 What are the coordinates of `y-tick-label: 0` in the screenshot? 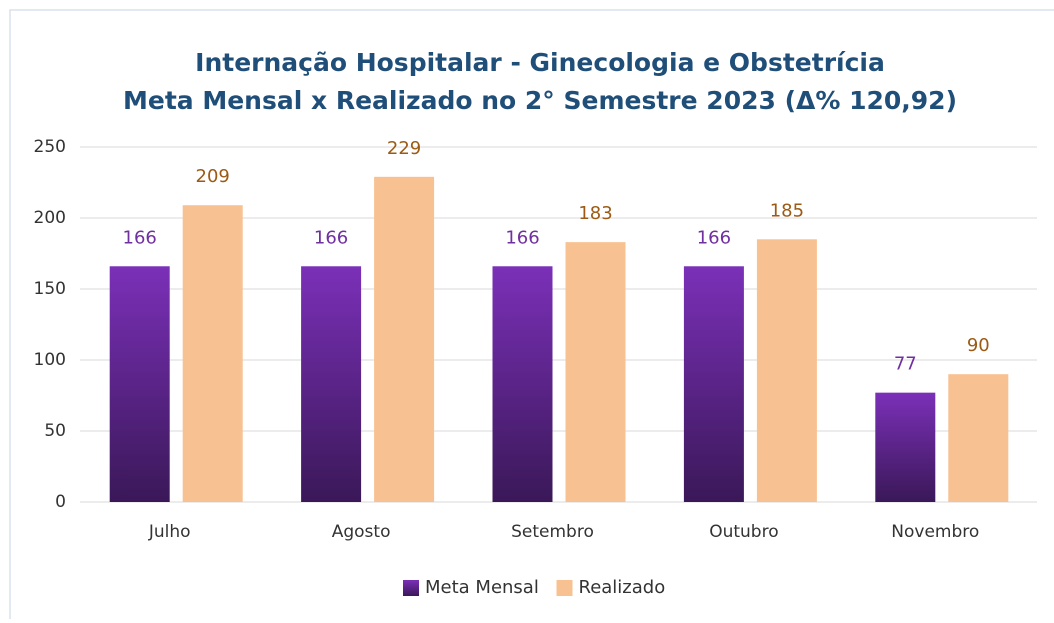 It's located at (60, 502).